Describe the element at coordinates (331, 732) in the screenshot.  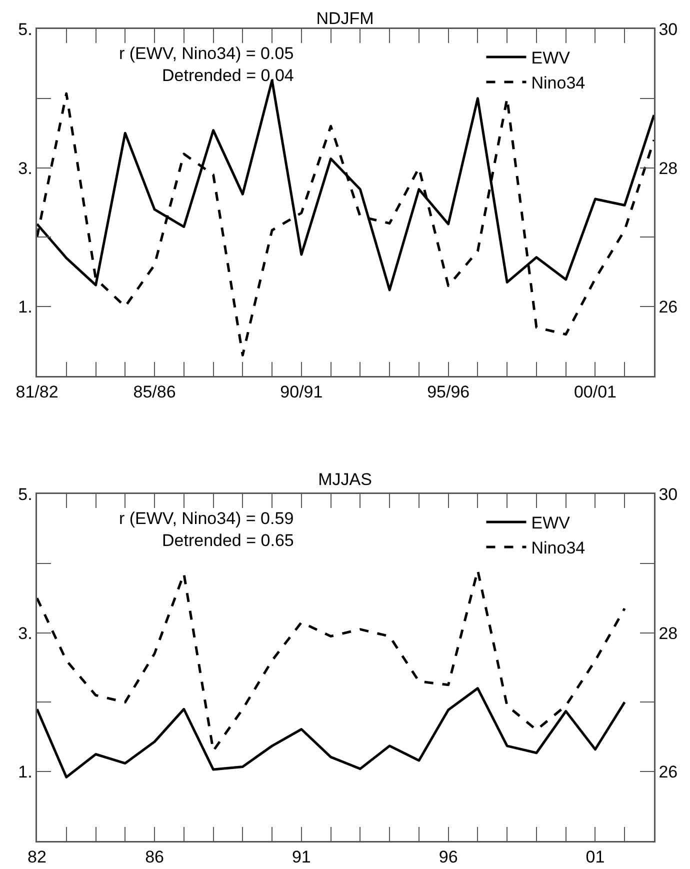
I see `line-series` at that location.